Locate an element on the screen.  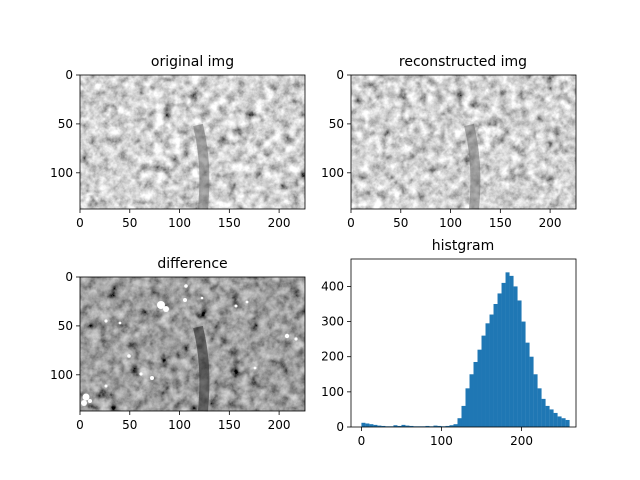
y-tick-label: 50 is located at coordinates (336, 124).